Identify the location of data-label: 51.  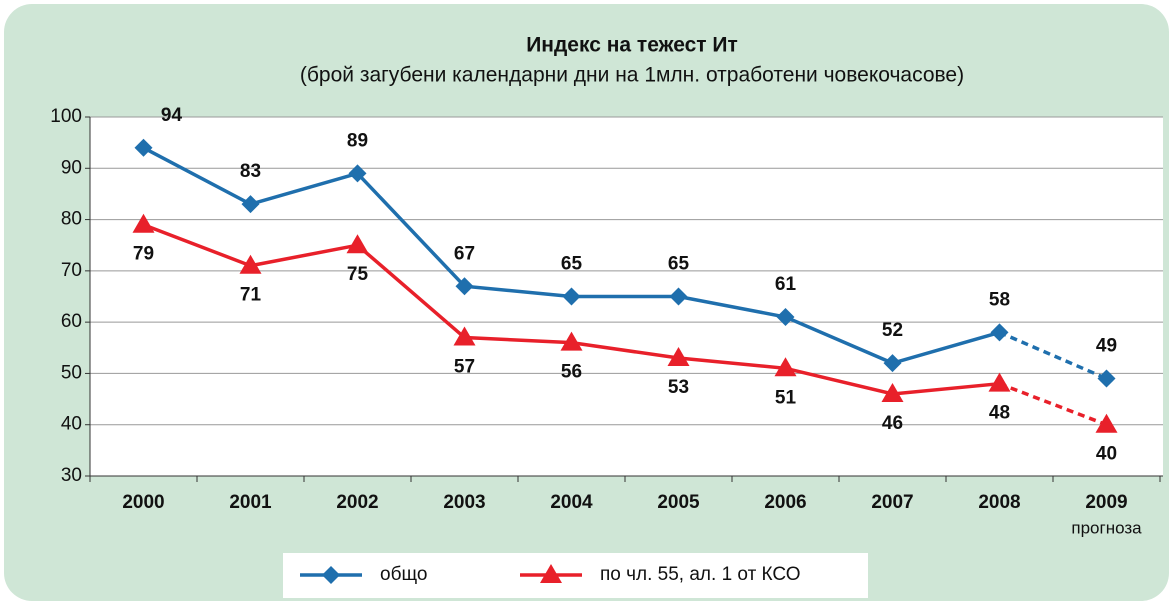
(786, 397).